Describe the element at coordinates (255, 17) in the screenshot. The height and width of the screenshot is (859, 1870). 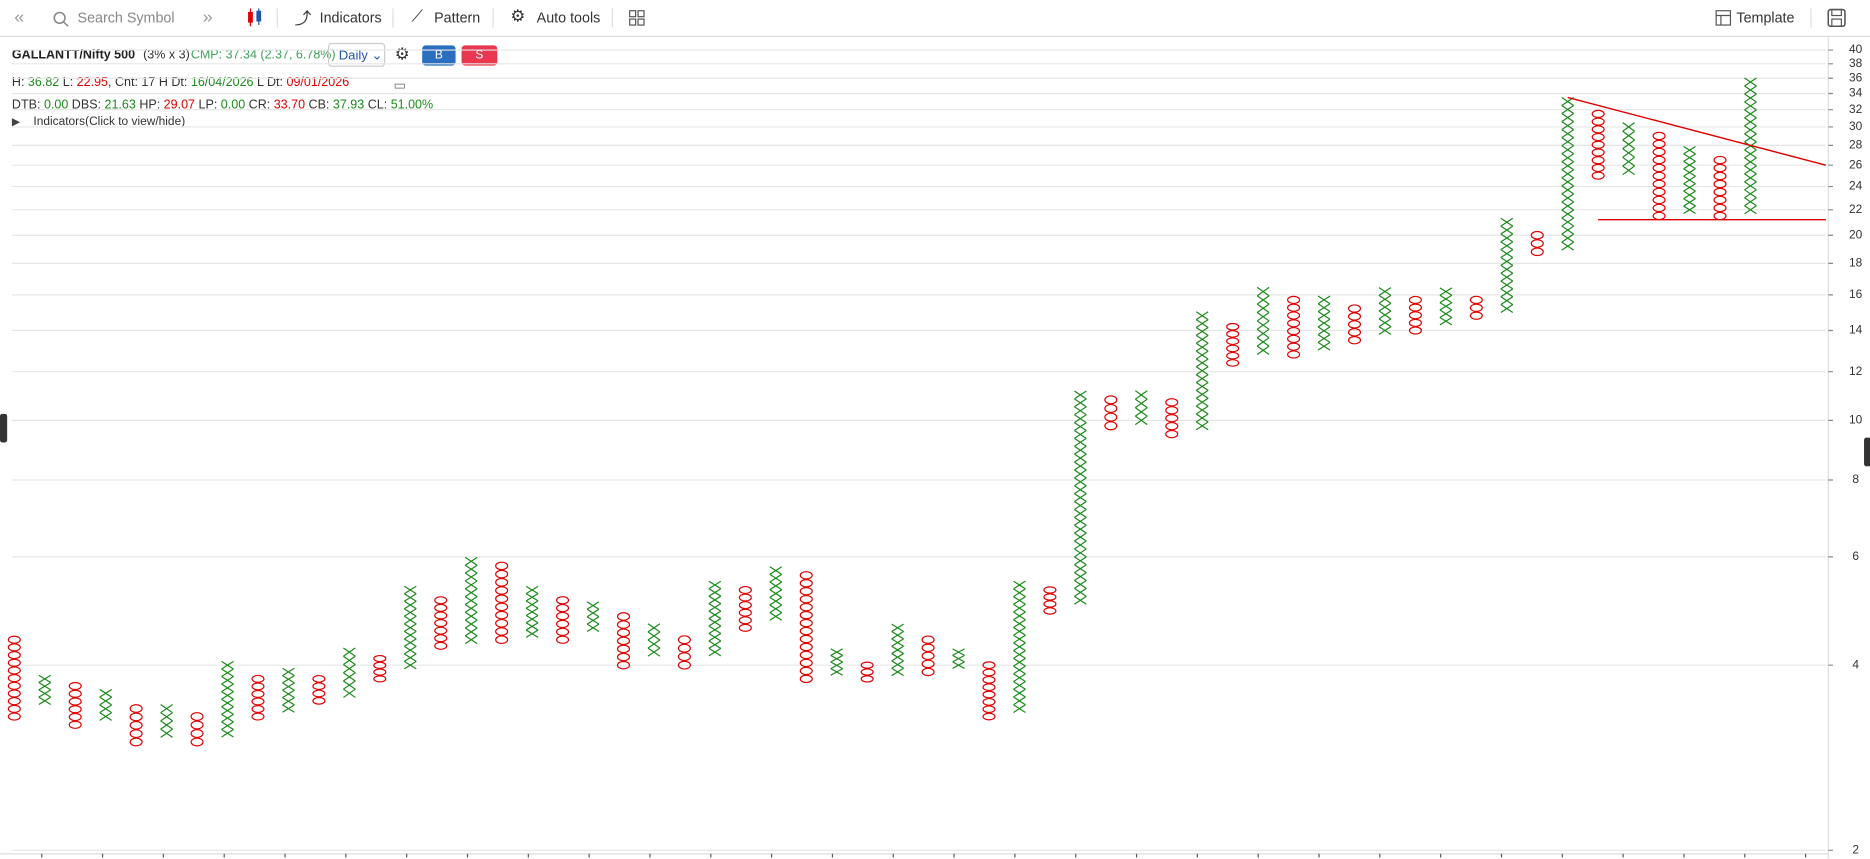
I see `chart-type` at that location.